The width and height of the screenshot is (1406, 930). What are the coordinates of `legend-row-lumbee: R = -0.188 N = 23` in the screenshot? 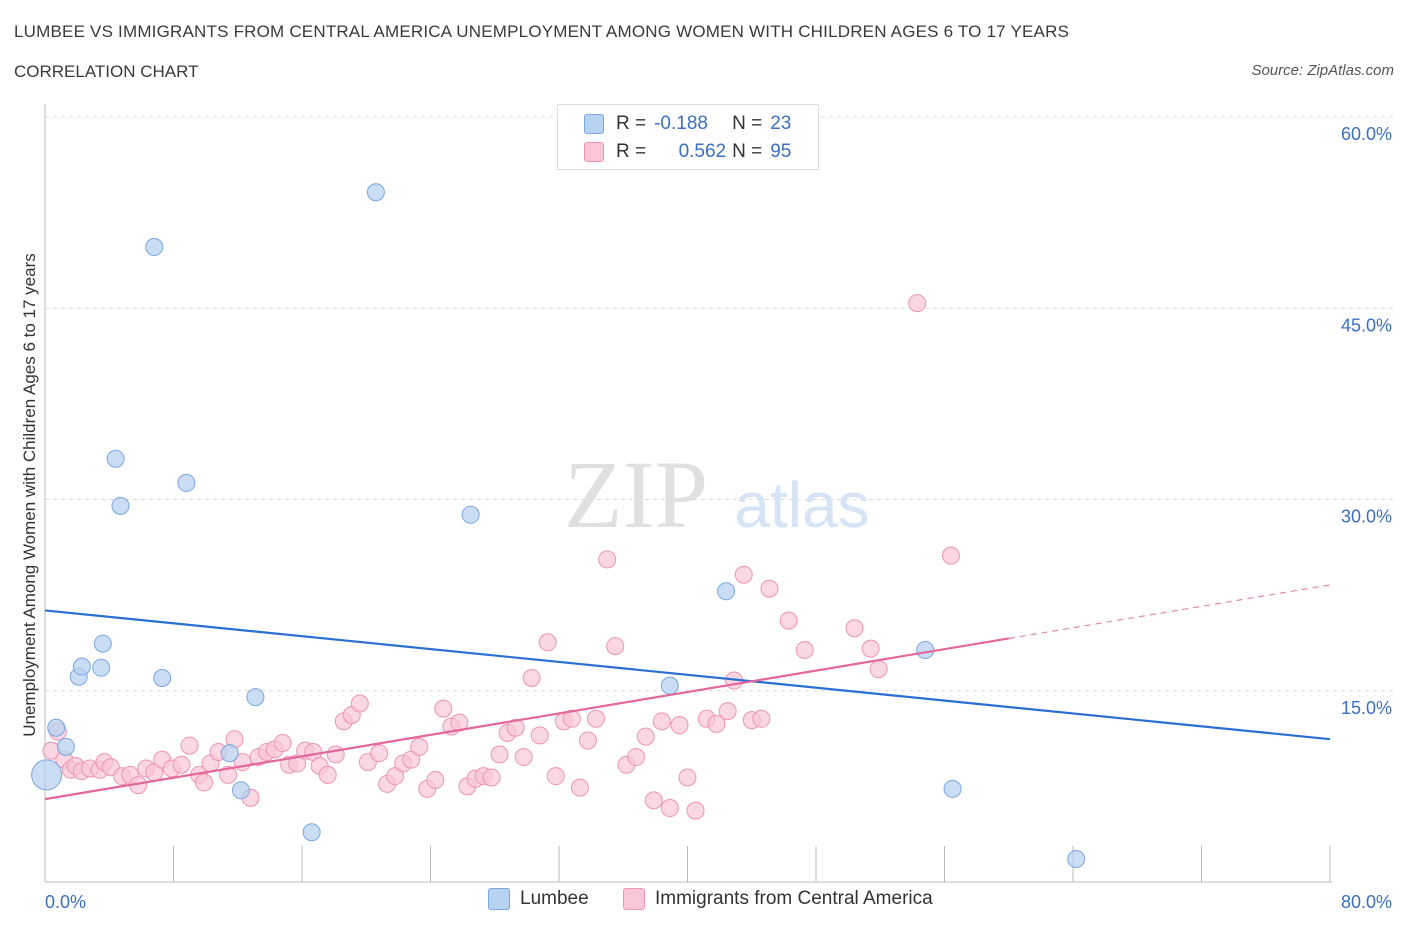 It's located at (687, 124).